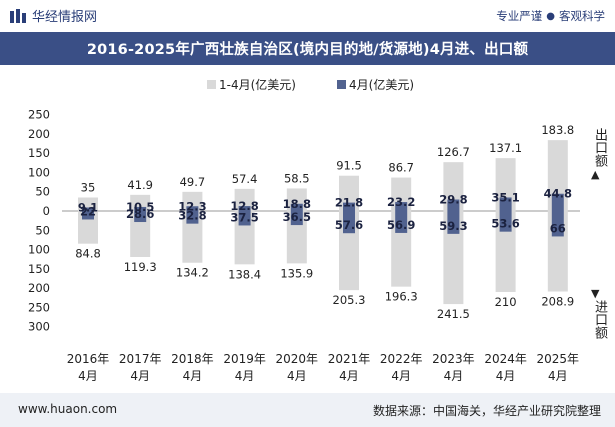 This screenshot has width=615, height=427. Describe the element at coordinates (297, 359) in the screenshot. I see `x-category-label: 2020年` at that location.